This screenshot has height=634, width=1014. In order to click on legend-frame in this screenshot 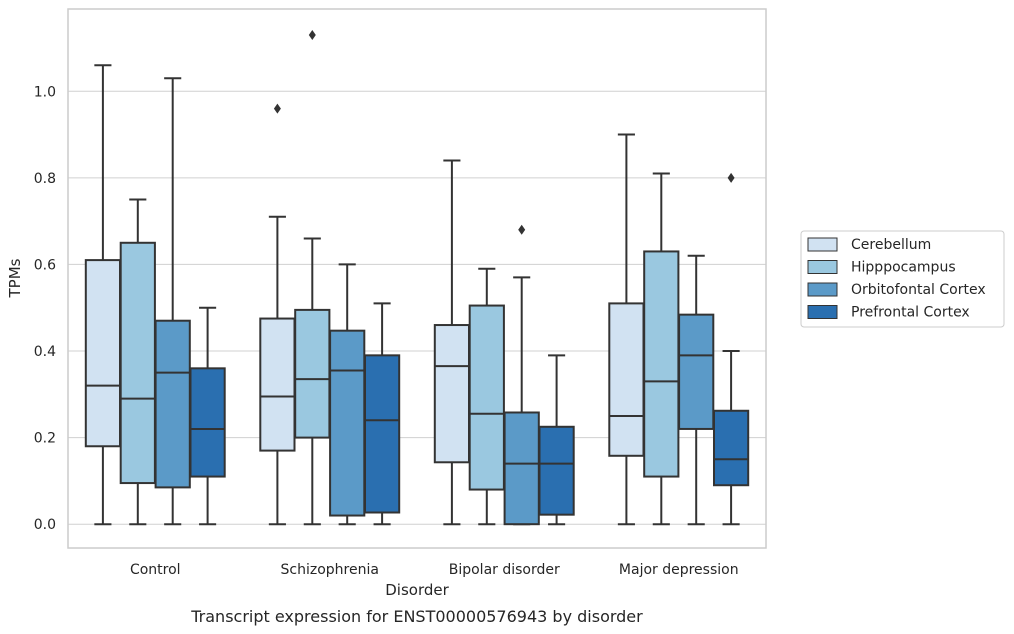, I will do `click(902, 279)`.